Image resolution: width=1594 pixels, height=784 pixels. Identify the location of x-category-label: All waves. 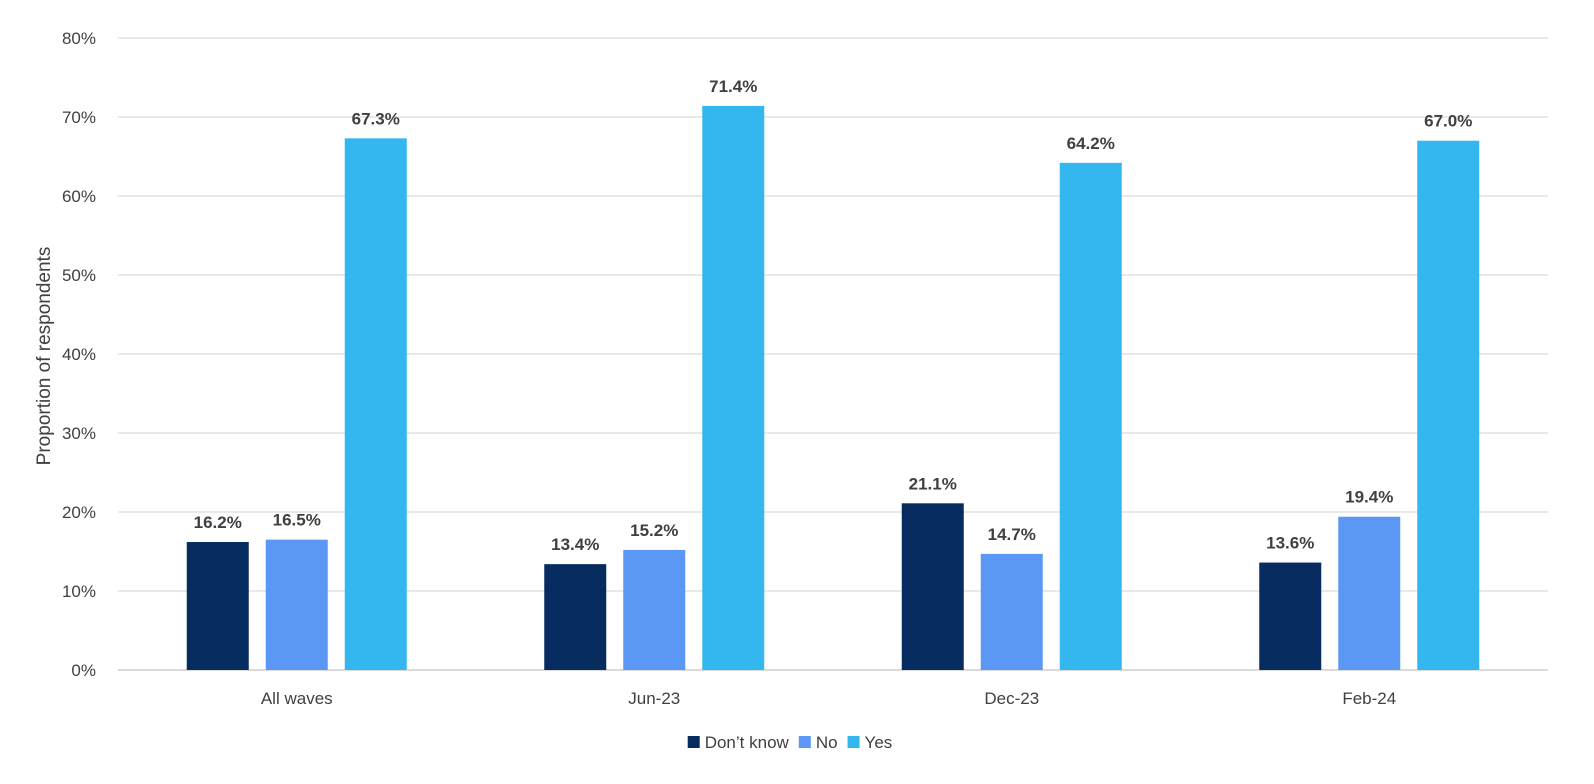
(297, 698).